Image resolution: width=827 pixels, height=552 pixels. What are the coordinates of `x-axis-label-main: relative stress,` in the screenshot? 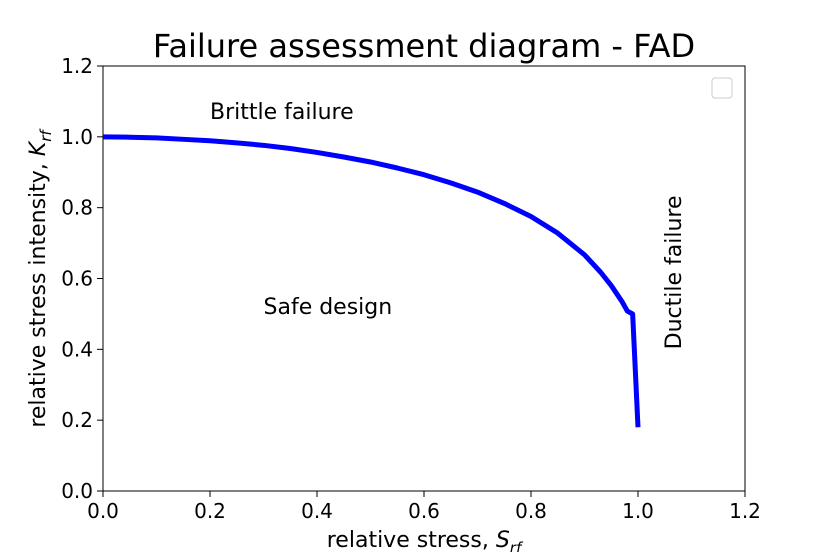 It's located at (411, 540).